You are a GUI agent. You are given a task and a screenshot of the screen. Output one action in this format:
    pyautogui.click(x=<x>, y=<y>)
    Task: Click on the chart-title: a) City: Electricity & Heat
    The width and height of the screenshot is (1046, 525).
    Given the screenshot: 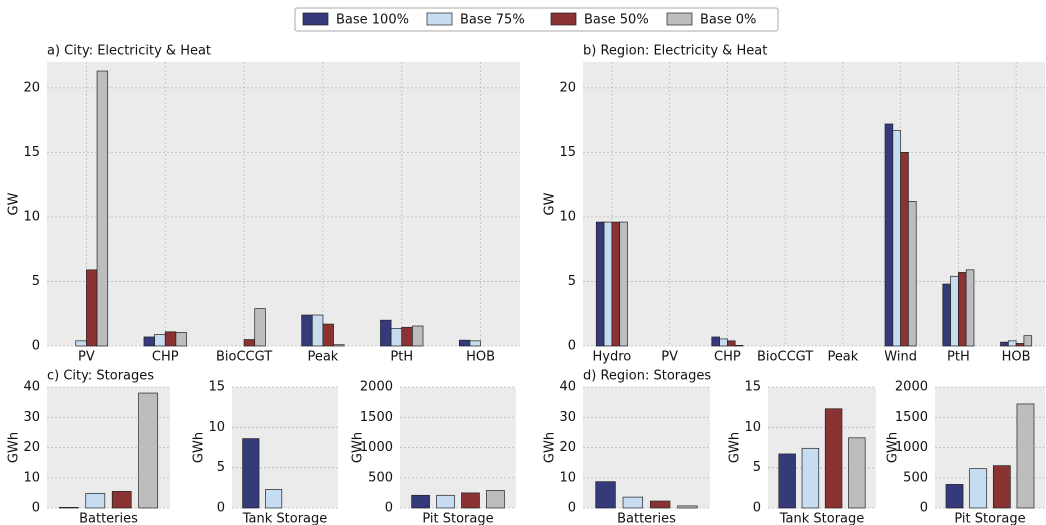 What is the action you would take?
    pyautogui.click(x=129, y=51)
    